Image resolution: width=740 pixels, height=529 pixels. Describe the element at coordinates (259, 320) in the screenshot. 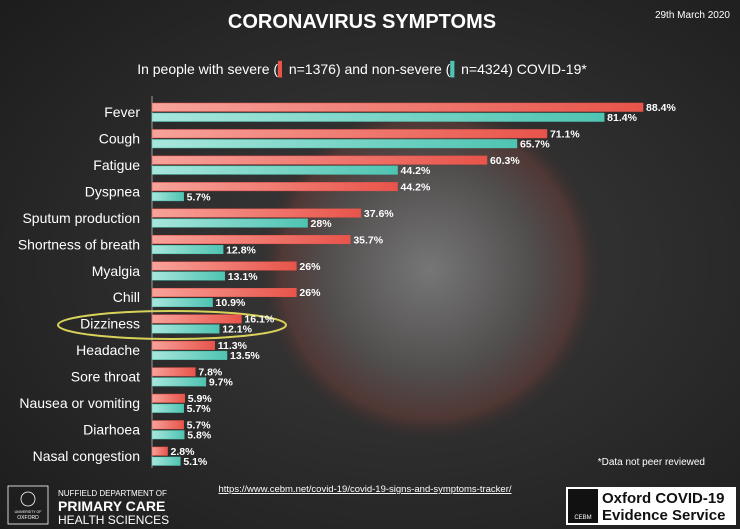

I see `value-label: 16.1%` at that location.